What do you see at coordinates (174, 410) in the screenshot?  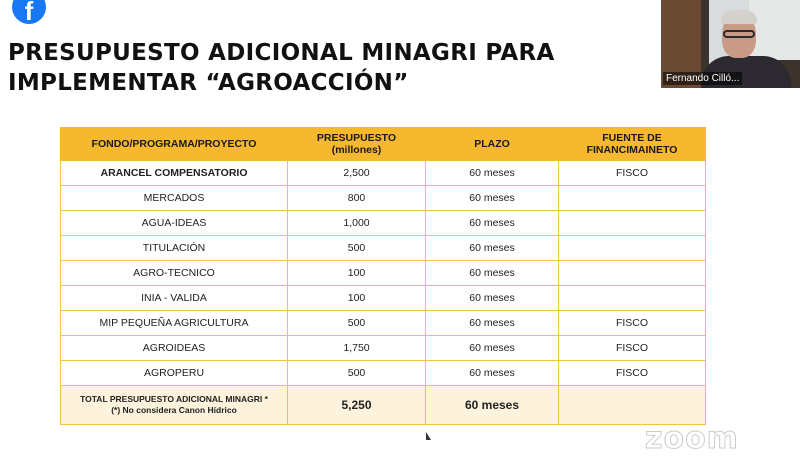 I see `total-label-note: (*) No considera Canon Hídrico` at bounding box center [174, 410].